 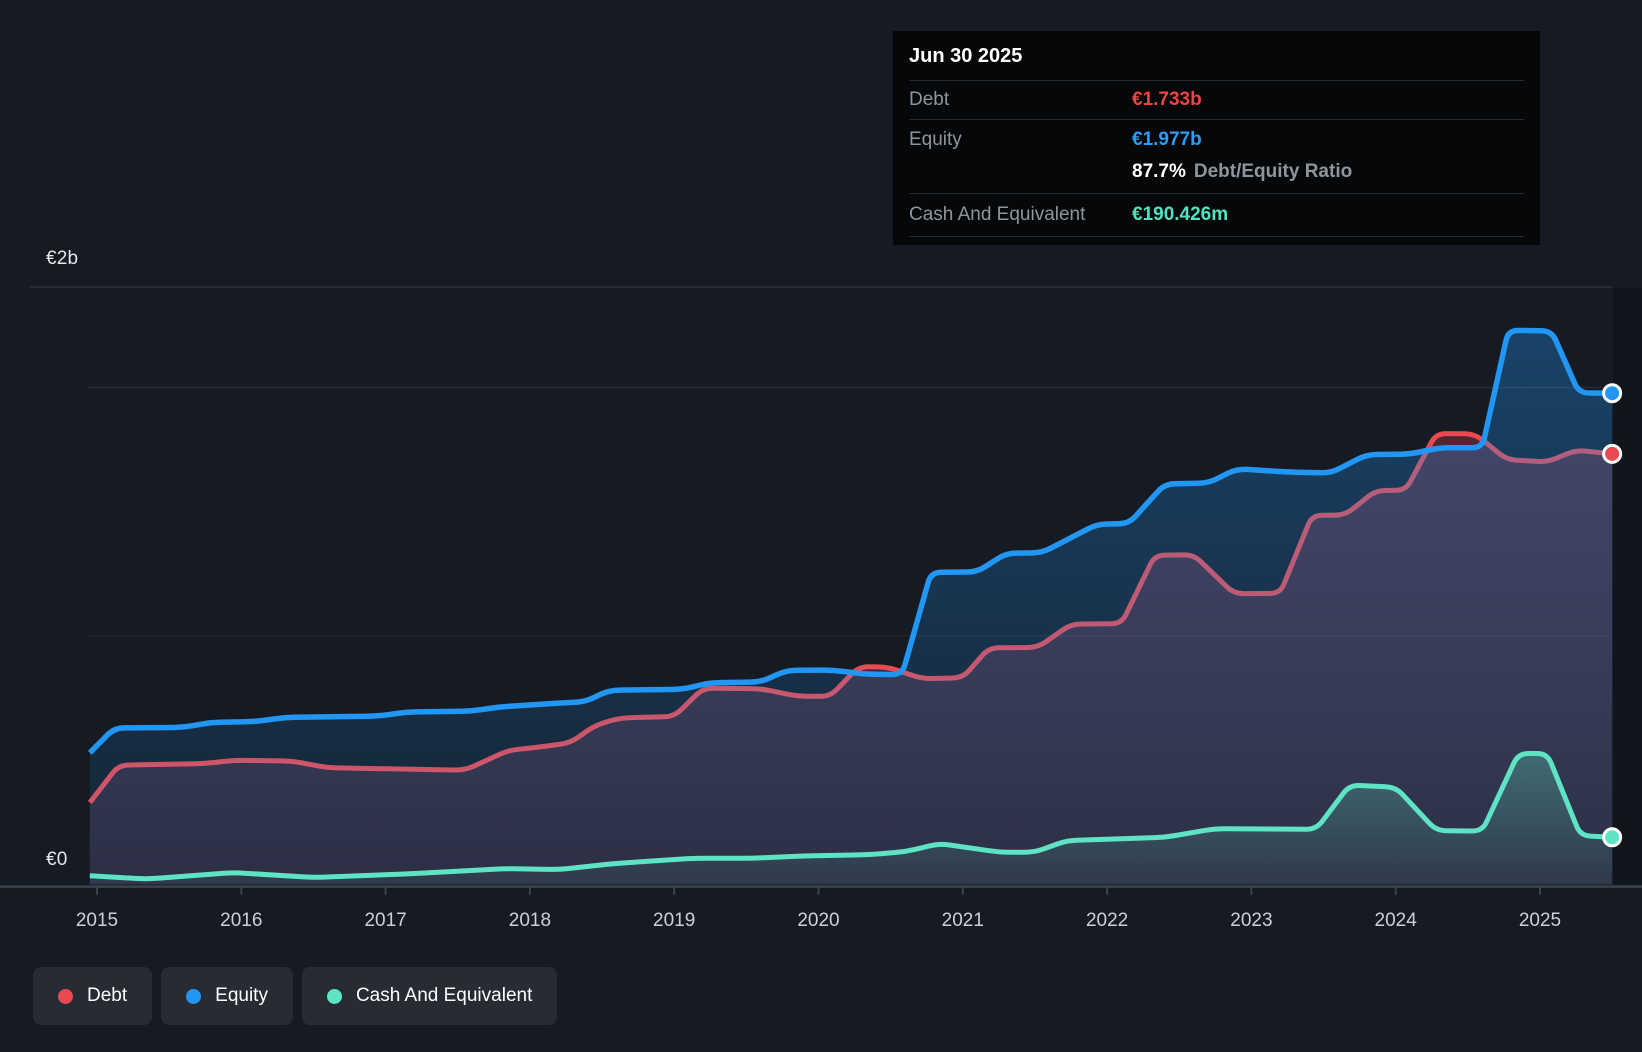 What do you see at coordinates (1612, 453) in the screenshot?
I see `debt-endpoint-marker` at bounding box center [1612, 453].